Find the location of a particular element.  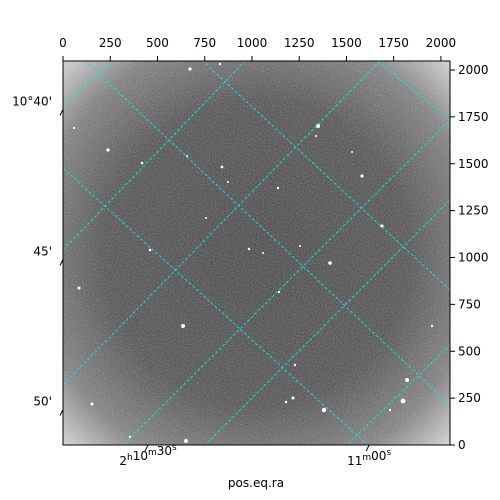

dec-tick-label-2: 50' is located at coordinates (42, 402).